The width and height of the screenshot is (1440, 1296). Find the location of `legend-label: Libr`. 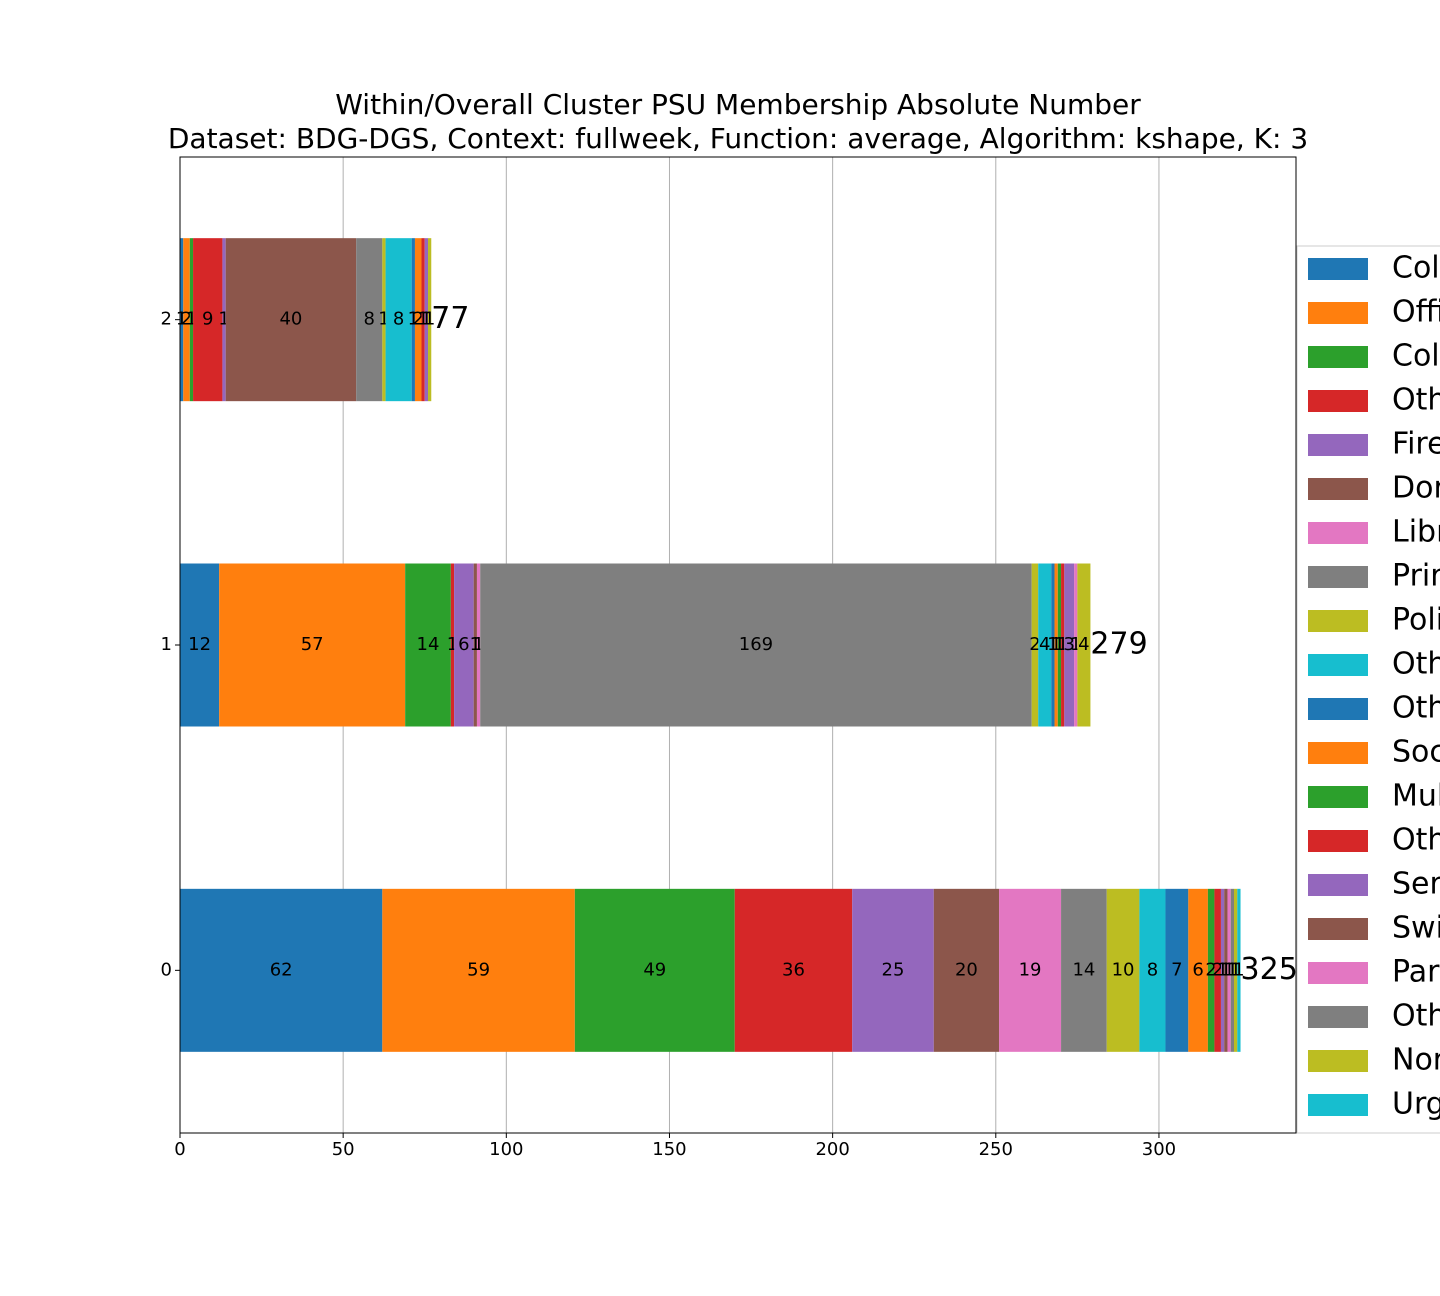

legend-label: Libr is located at coordinates (1416, 532).